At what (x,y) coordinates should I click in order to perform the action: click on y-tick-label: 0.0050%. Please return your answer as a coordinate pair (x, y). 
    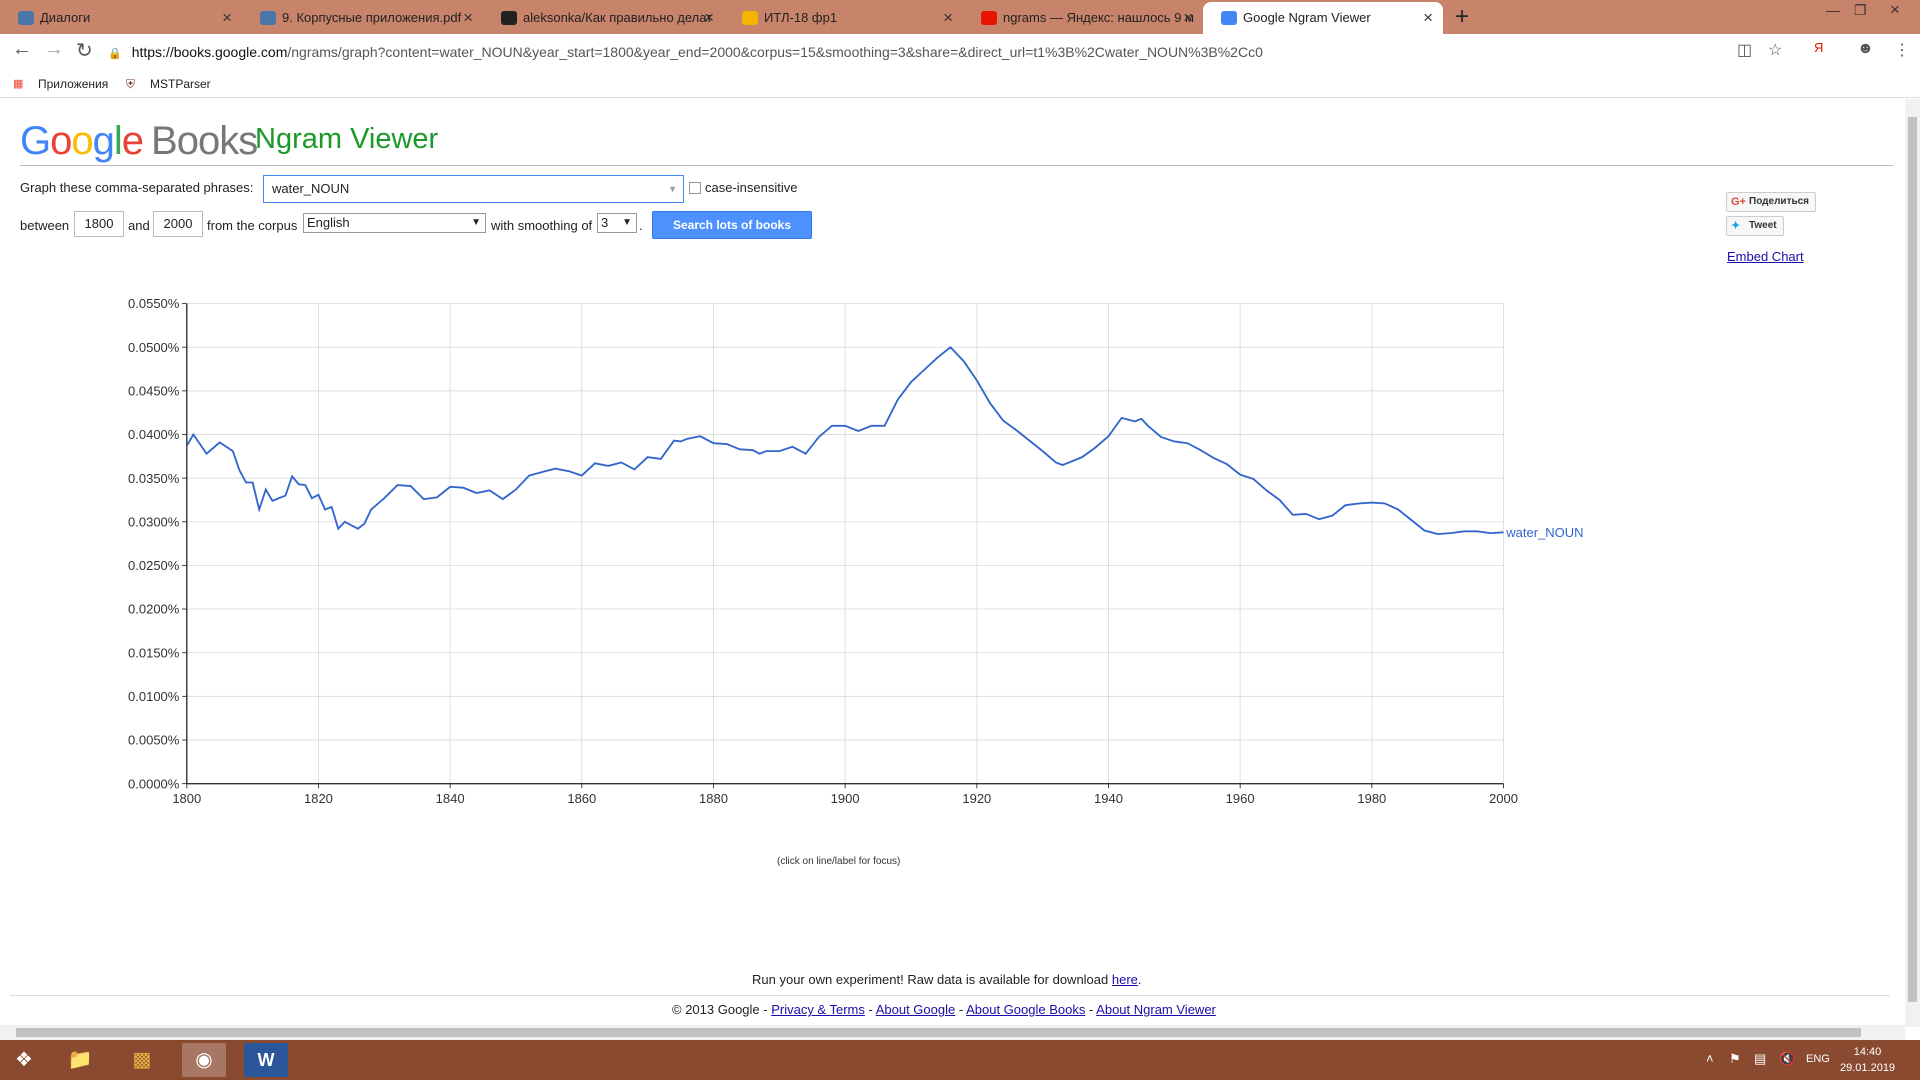
    Looking at the image, I should click on (154, 740).